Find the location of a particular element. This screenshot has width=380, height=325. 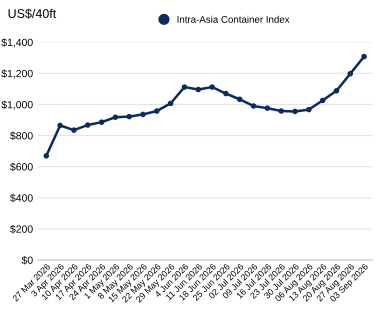

y-tick-label: $1,200 is located at coordinates (17, 73).